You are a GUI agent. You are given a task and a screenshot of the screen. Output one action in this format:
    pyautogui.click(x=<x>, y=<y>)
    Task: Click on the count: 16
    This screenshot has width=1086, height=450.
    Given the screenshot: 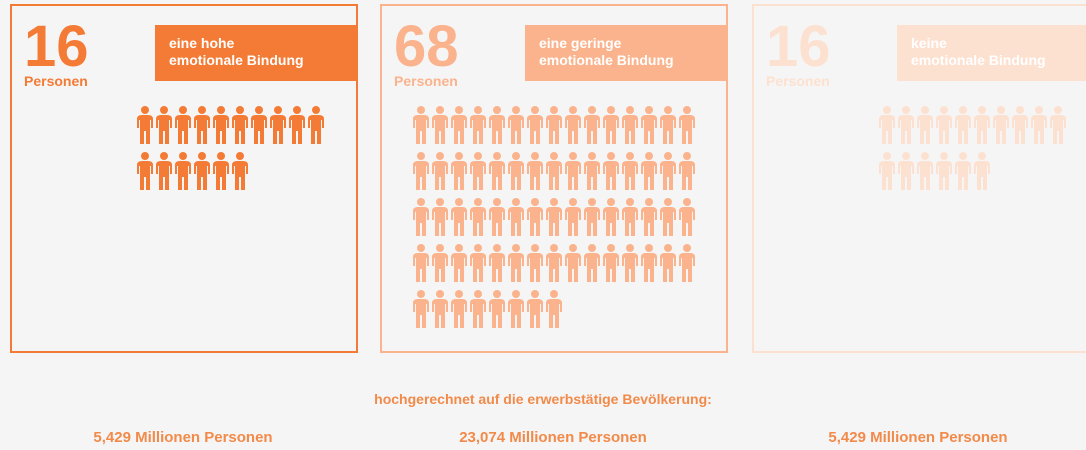 What is the action you would take?
    pyautogui.click(x=56, y=46)
    